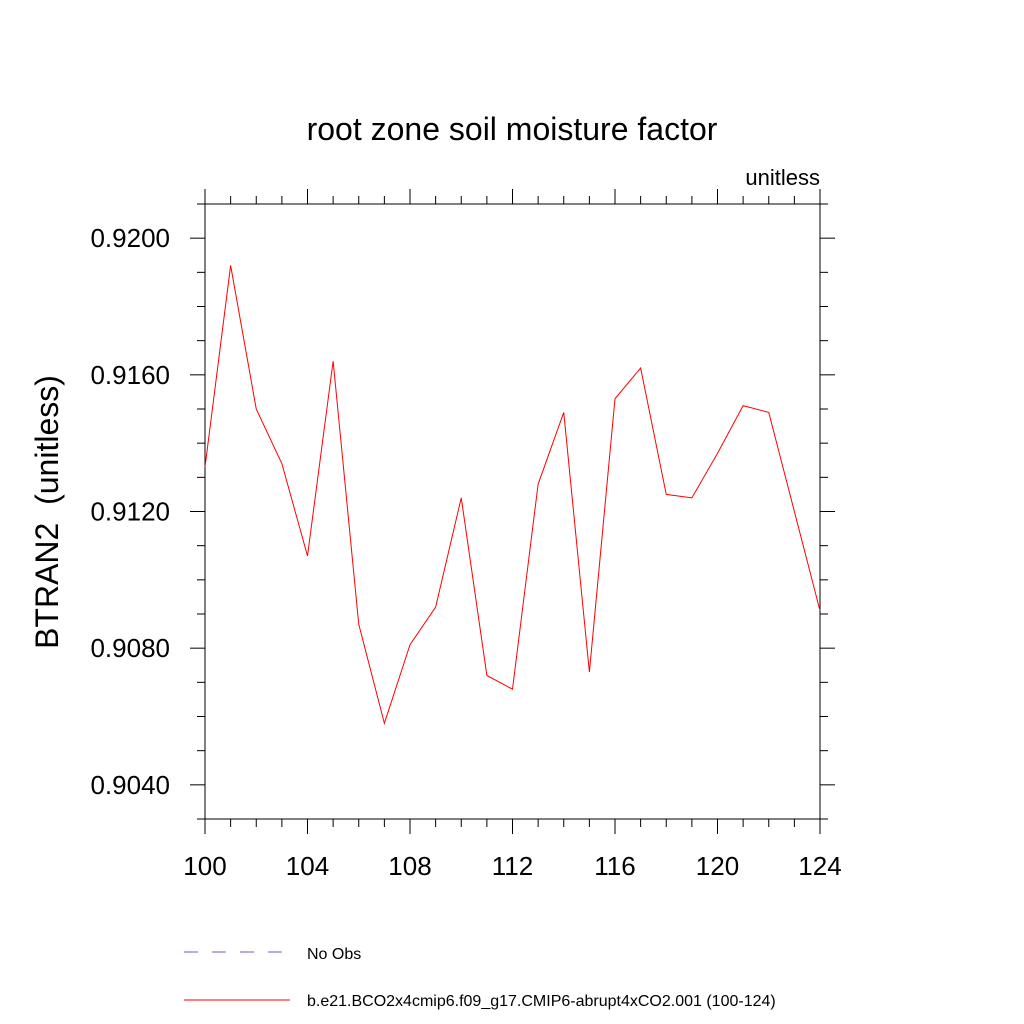  What do you see at coordinates (819, 866) in the screenshot?
I see `x-tick-label: 124` at bounding box center [819, 866].